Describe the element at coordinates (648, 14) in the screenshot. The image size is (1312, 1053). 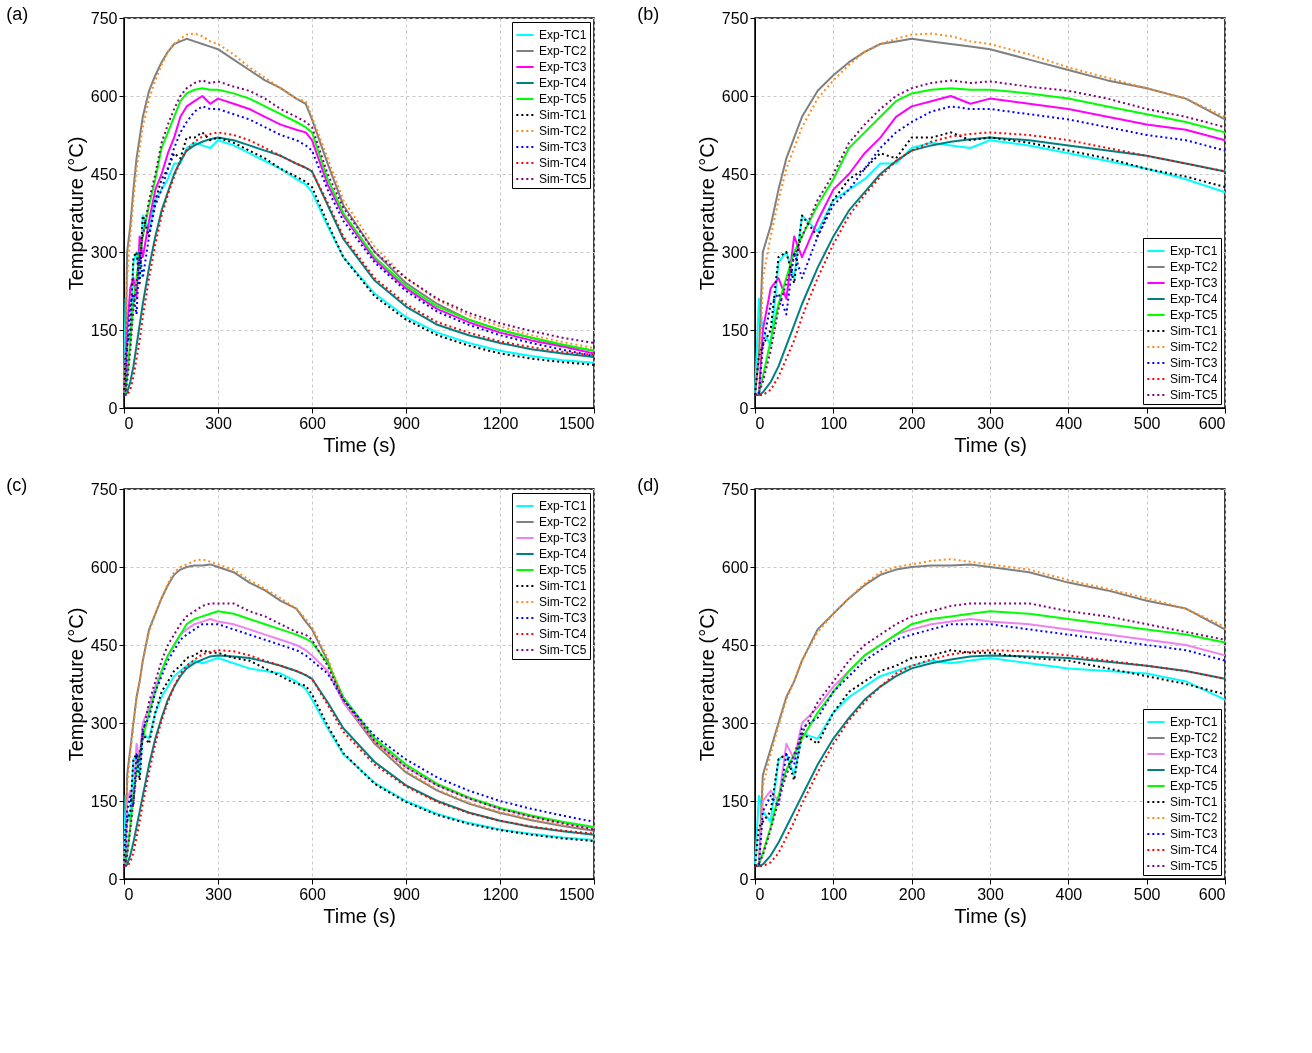
I see `chart-title: (b)` at that location.